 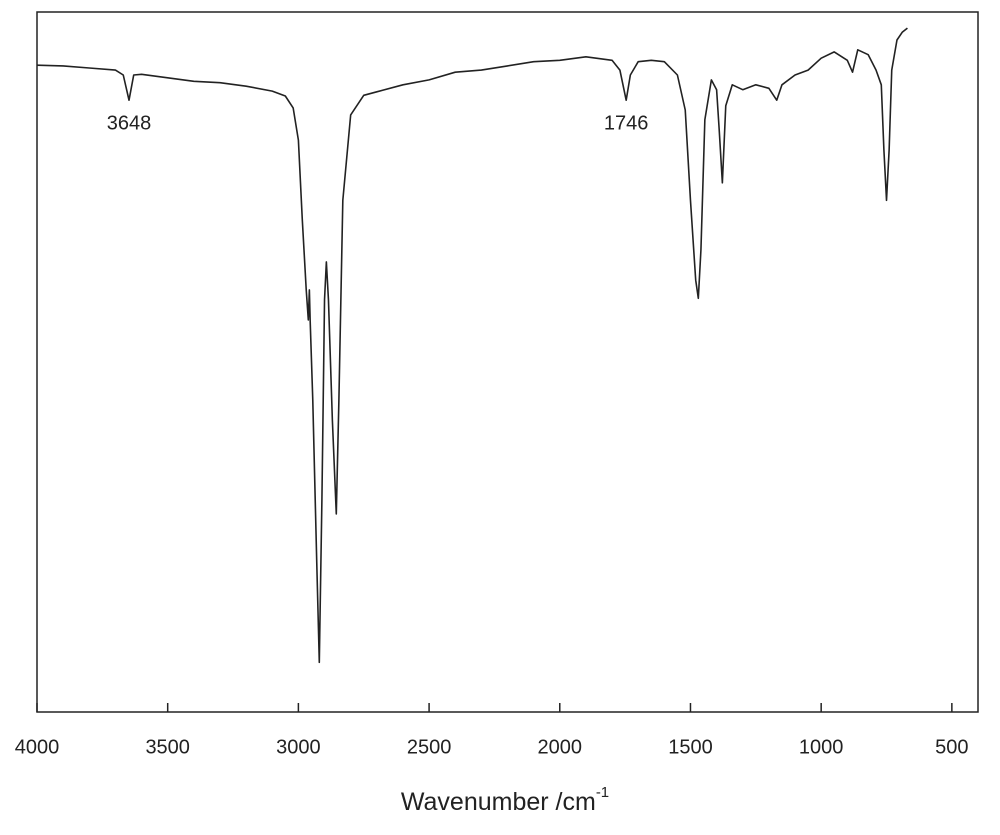 What do you see at coordinates (602, 792) in the screenshot?
I see `x-axis-label-superscript: -1` at bounding box center [602, 792].